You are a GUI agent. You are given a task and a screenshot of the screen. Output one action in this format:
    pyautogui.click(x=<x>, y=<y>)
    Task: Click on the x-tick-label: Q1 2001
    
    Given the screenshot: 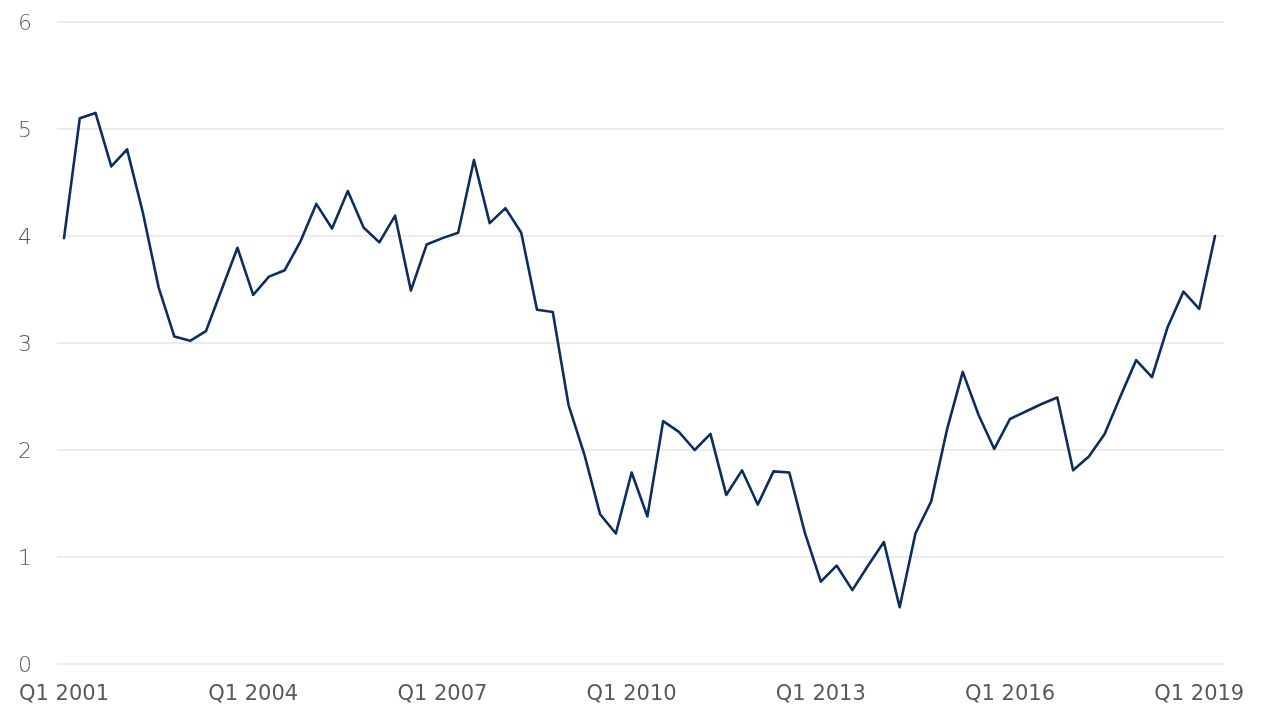 What is the action you would take?
    pyautogui.click(x=64, y=693)
    